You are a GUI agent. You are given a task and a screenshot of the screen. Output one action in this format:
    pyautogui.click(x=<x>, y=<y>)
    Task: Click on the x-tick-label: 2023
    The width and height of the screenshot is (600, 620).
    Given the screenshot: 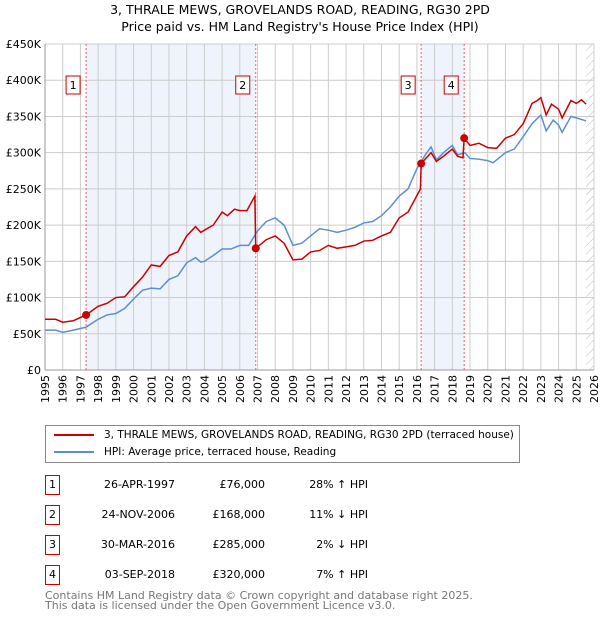 What is the action you would take?
    pyautogui.click(x=541, y=389)
    